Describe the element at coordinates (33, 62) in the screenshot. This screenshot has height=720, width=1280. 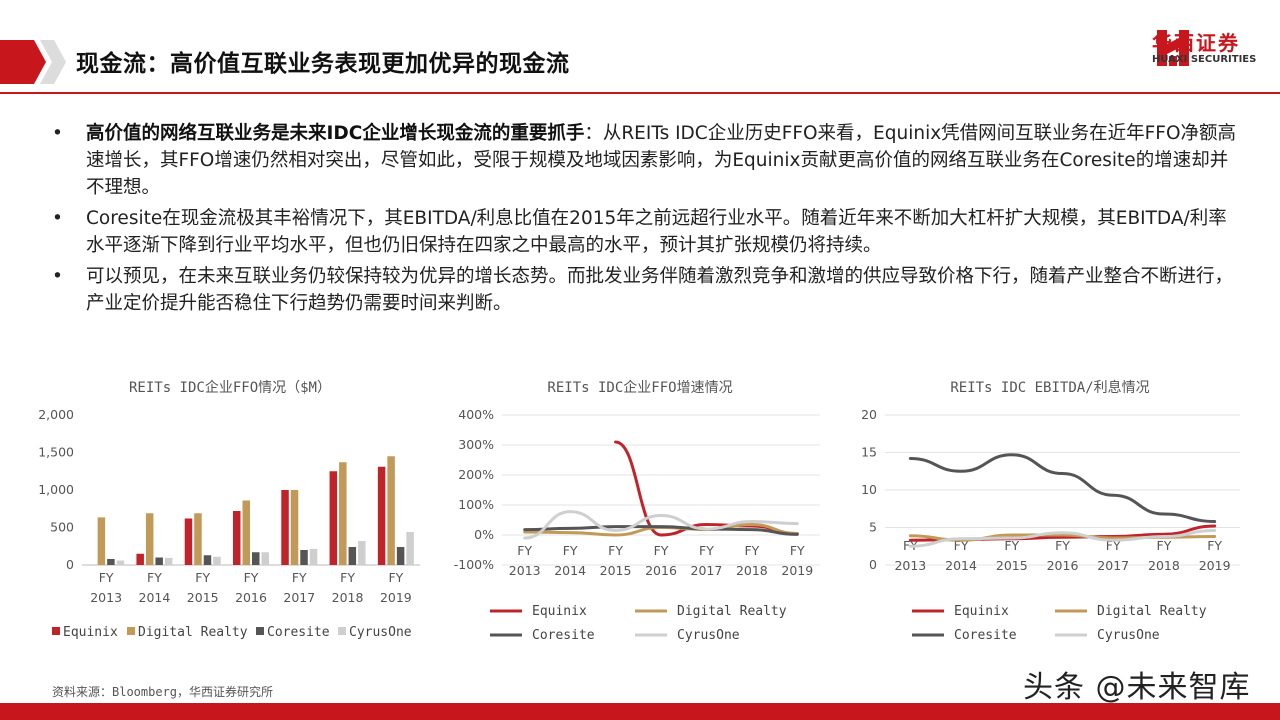
I see `title-banner` at that location.